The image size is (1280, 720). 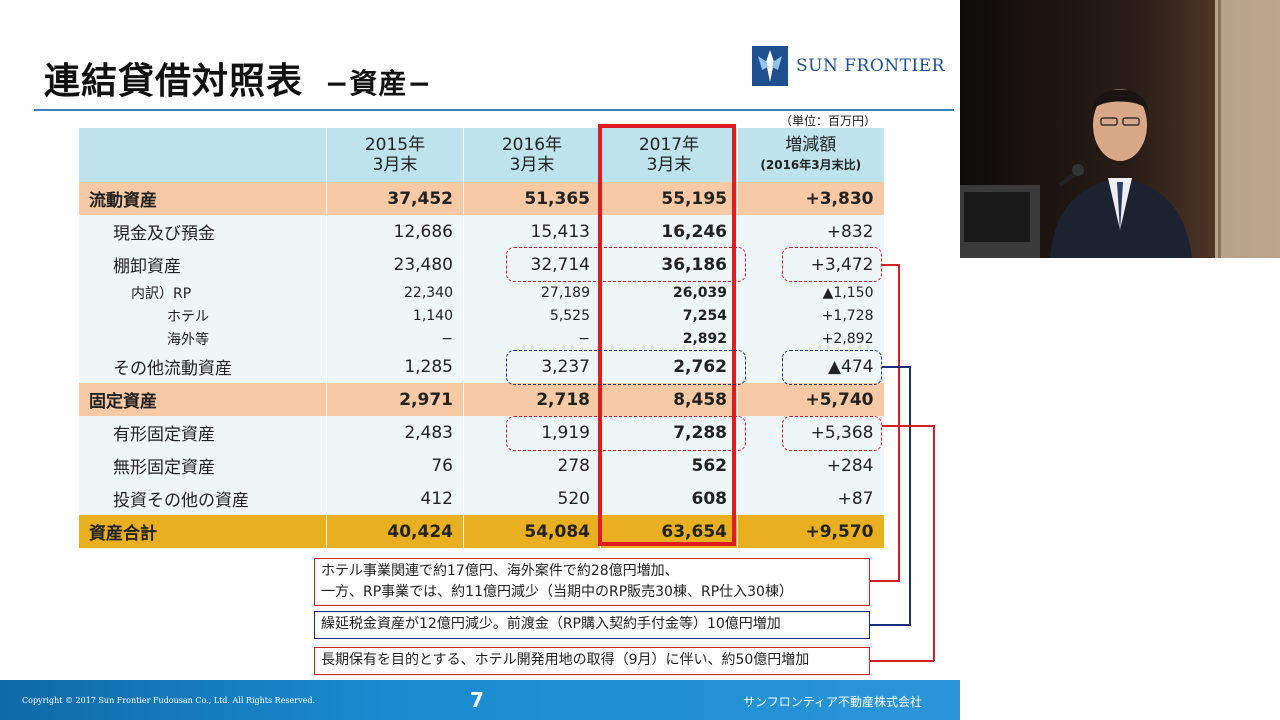 I want to click on cell-2017: 26,039, so click(x=669, y=292).